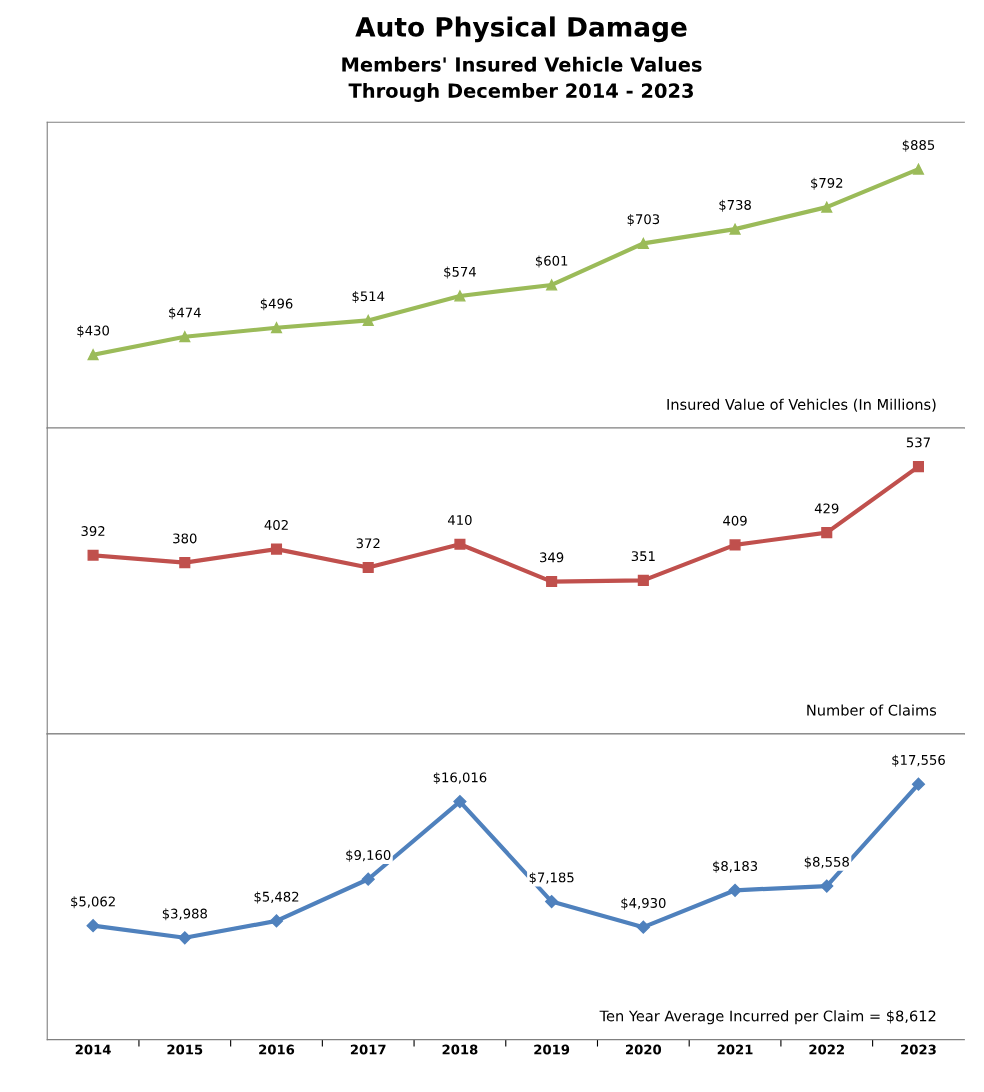 This screenshot has height=1092, width=984. What do you see at coordinates (185, 538) in the screenshot?
I see `data-label: 380` at bounding box center [185, 538].